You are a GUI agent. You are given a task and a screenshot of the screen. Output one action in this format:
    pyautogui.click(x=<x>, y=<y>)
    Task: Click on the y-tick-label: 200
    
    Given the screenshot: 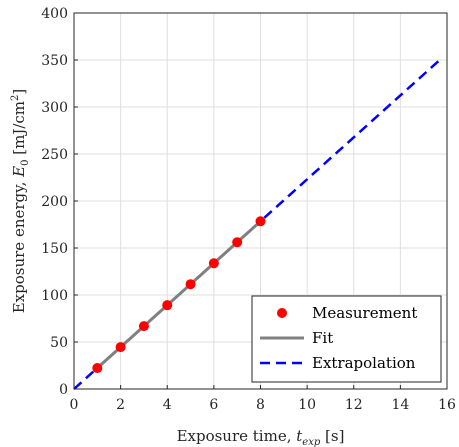 What is the action you would take?
    pyautogui.click(x=54, y=202)
    